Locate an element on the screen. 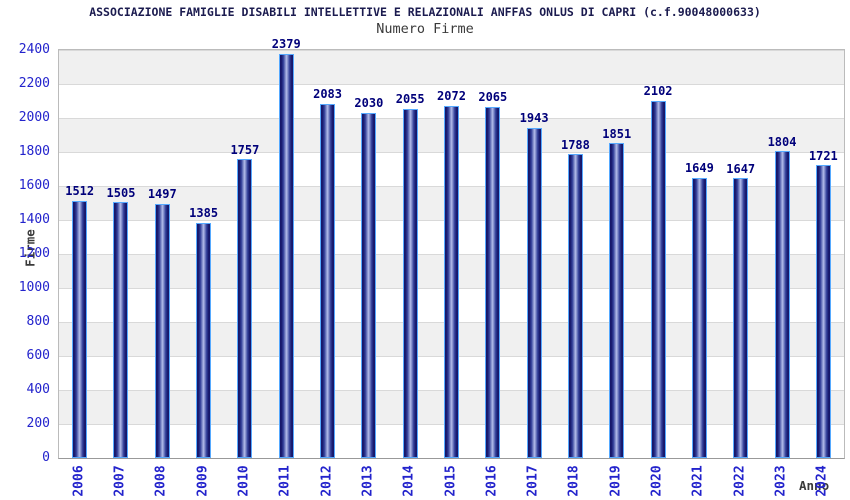  plot-band is located at coordinates (451, 67).